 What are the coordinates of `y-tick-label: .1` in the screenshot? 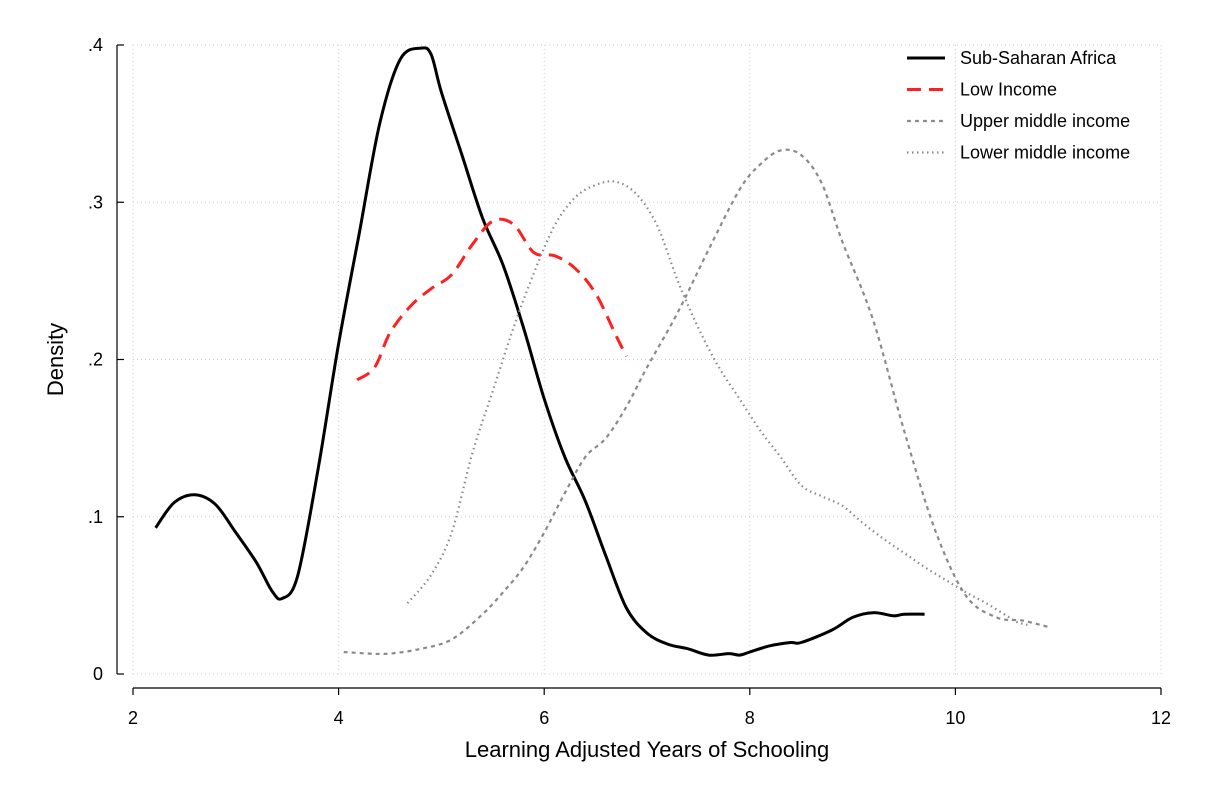 It's located at (95, 517).